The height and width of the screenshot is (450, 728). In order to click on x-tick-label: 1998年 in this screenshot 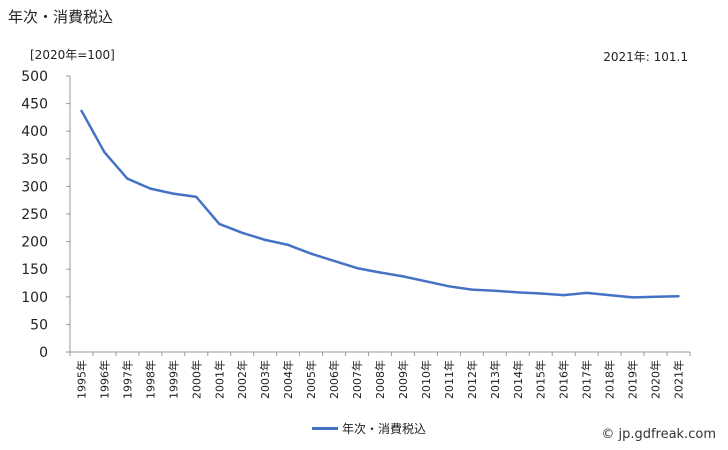, I will do `click(150, 379)`.